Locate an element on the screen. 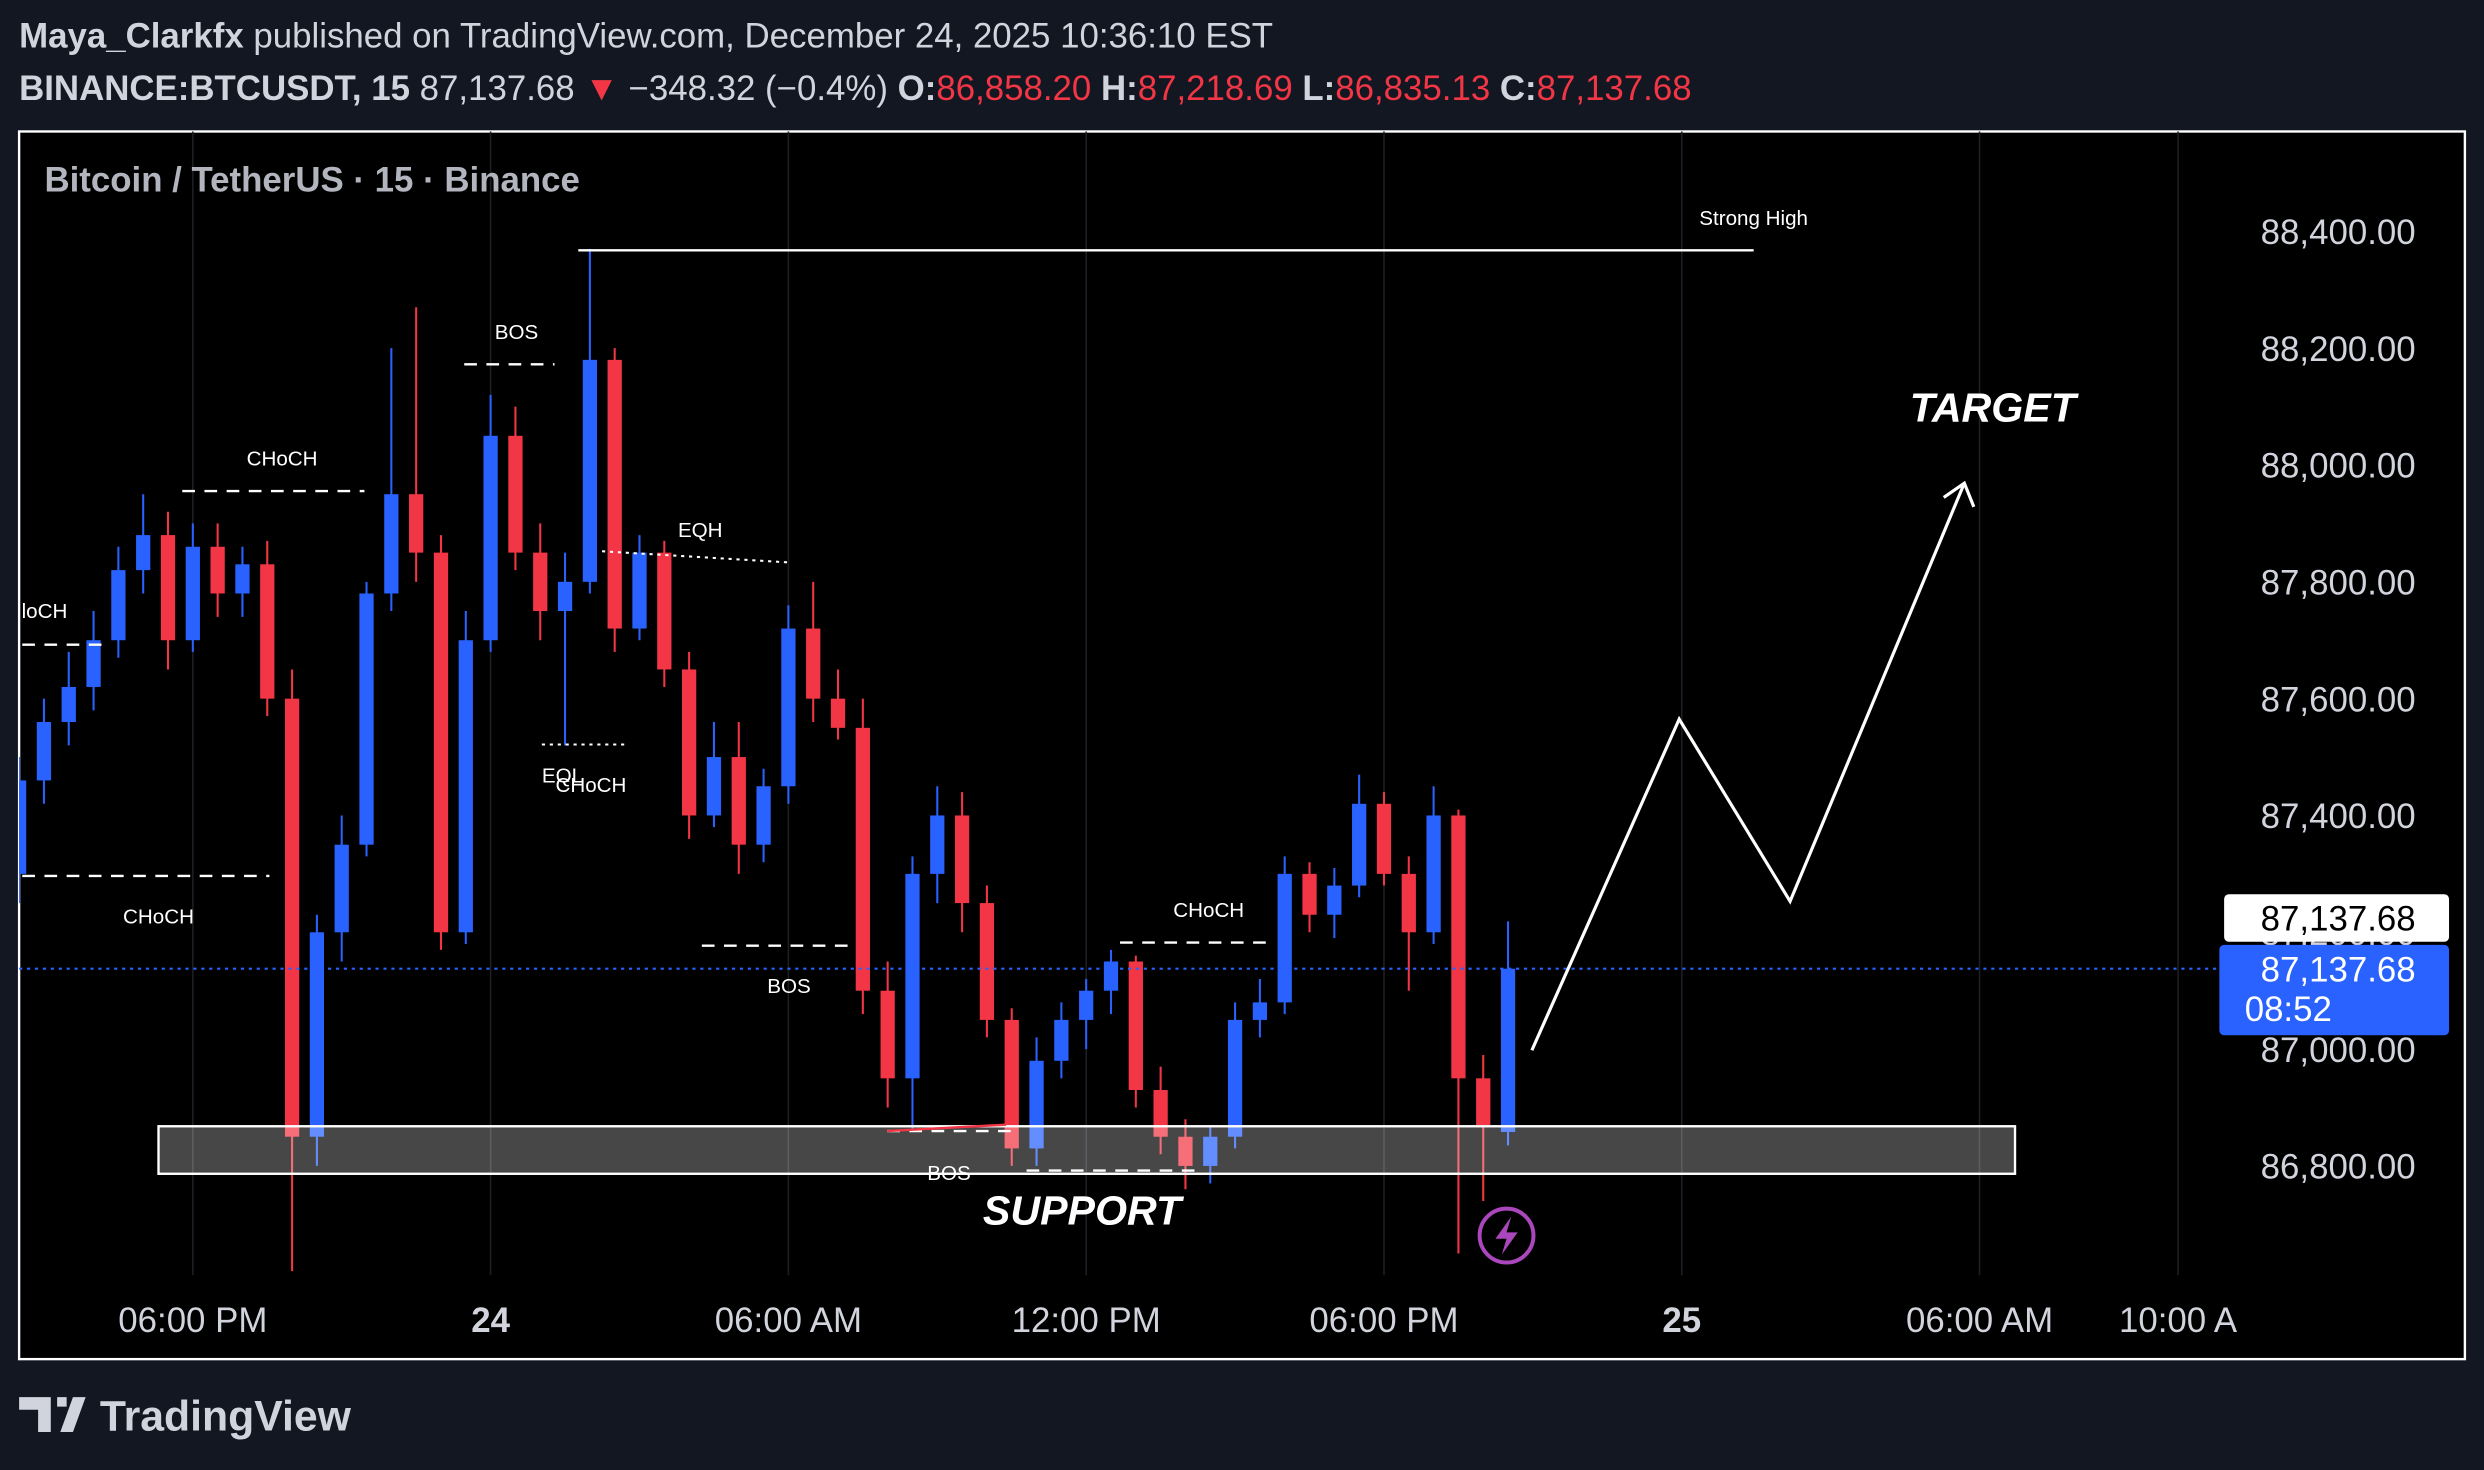 This screenshot has width=2484, height=1470. ohlc-value: 87,137.68 is located at coordinates (1614, 88).